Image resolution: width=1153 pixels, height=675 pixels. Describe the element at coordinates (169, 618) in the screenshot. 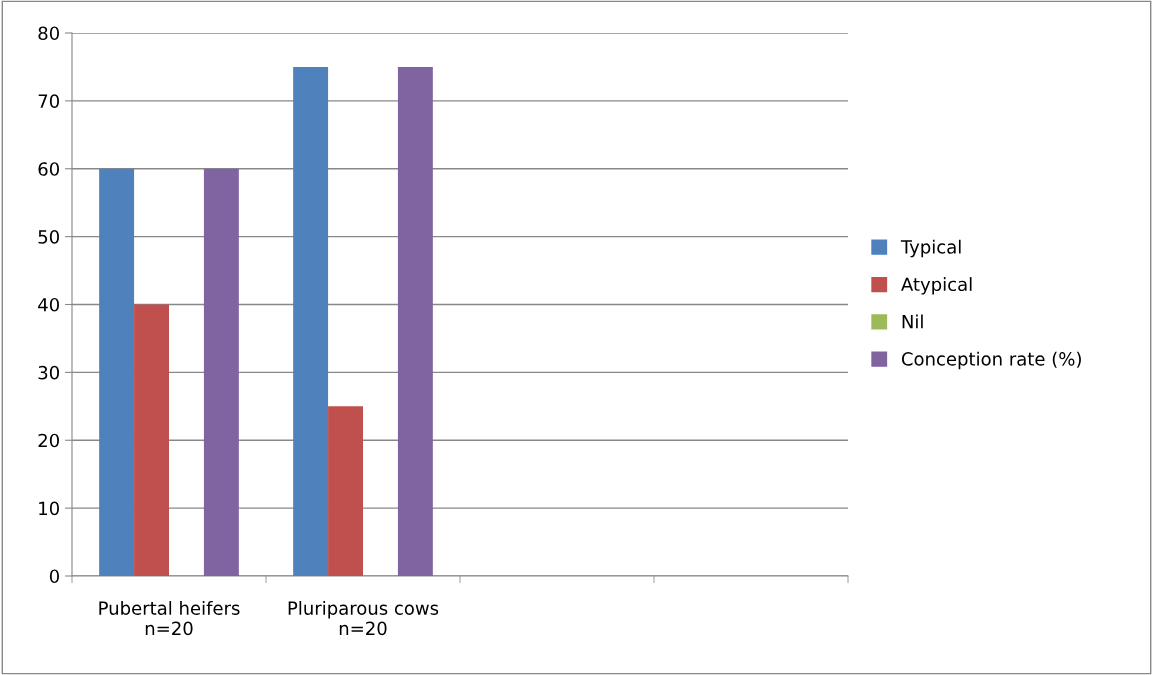

I see `x-tick-label: Pubertal heifers n=20` at that location.